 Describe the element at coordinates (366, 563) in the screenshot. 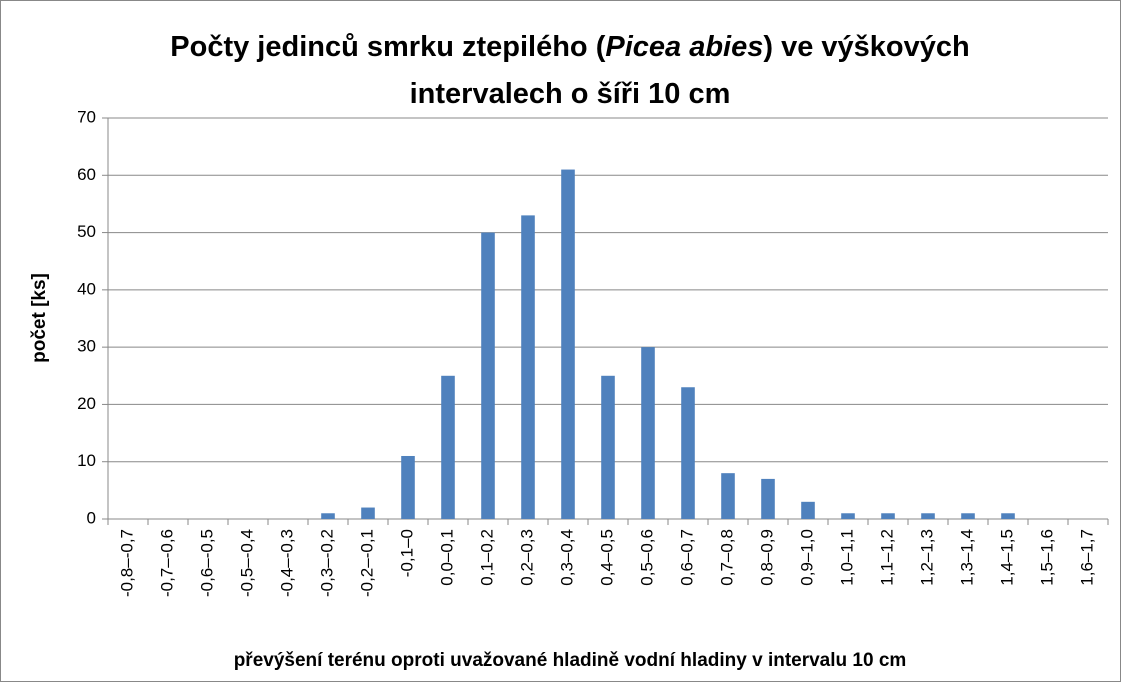

I see `x-tick-label: -0,2–-0,1` at that location.